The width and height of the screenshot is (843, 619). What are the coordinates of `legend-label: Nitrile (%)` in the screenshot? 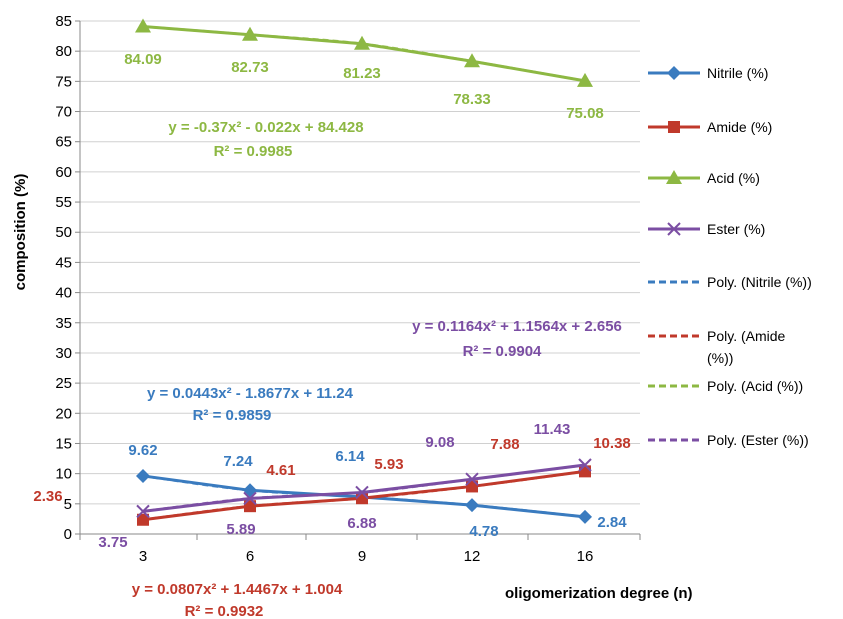 It's located at (737, 73).